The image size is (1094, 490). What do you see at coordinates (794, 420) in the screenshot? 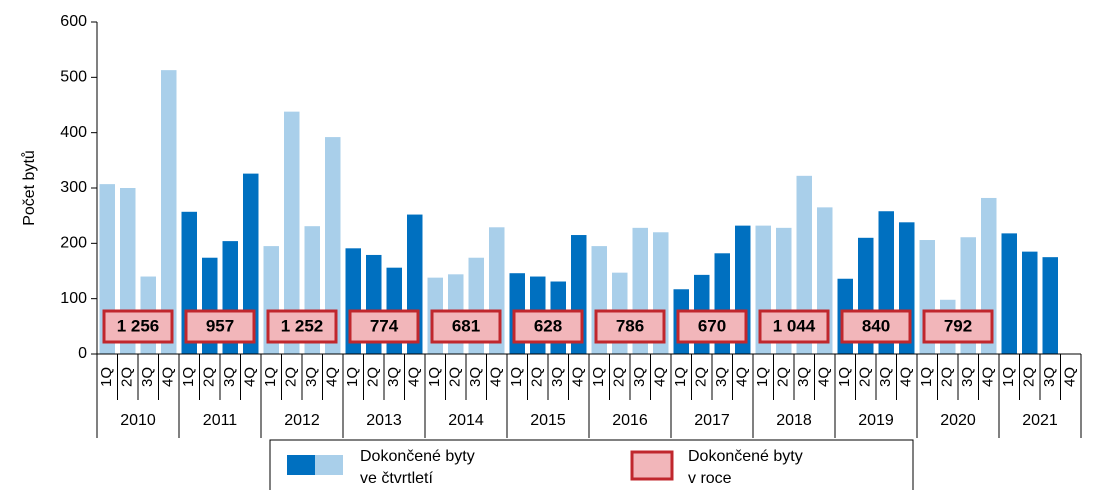
I see `year-label: 2018` at bounding box center [794, 420].